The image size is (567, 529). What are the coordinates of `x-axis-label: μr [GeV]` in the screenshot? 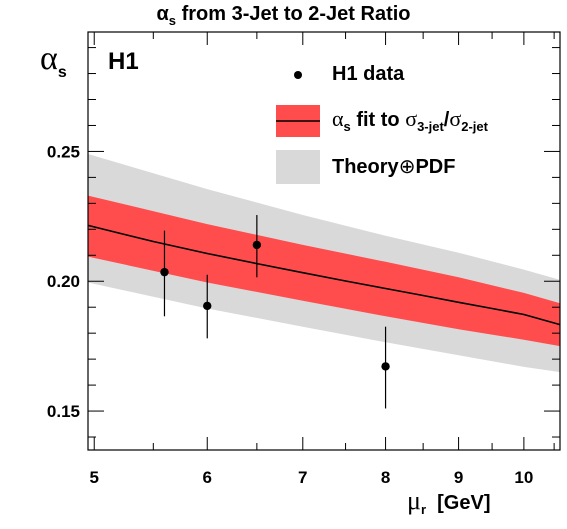 It's located at (449, 501).